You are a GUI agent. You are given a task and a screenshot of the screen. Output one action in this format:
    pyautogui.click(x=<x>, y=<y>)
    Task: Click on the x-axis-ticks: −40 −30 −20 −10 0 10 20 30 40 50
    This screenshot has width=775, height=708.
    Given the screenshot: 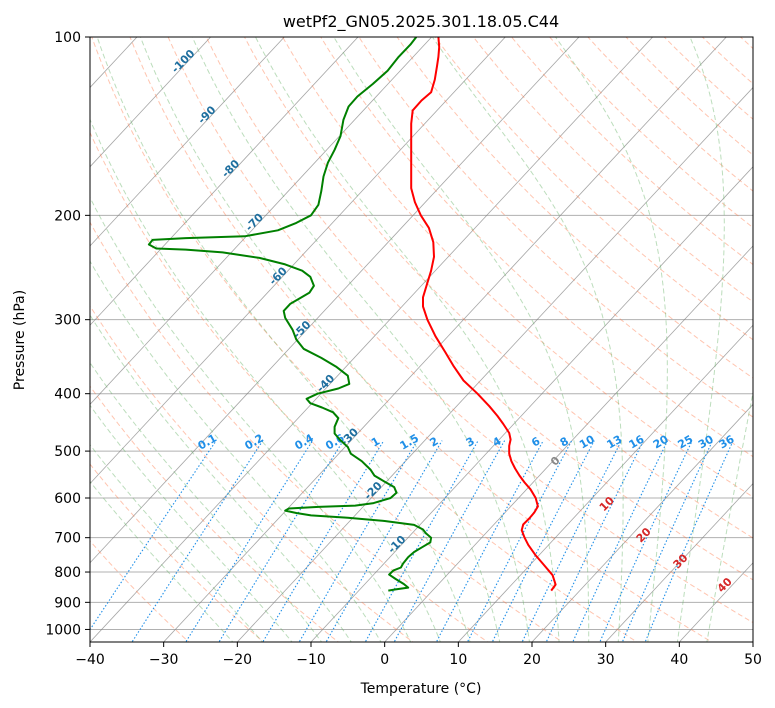 What is the action you would take?
    pyautogui.click(x=418, y=655)
    